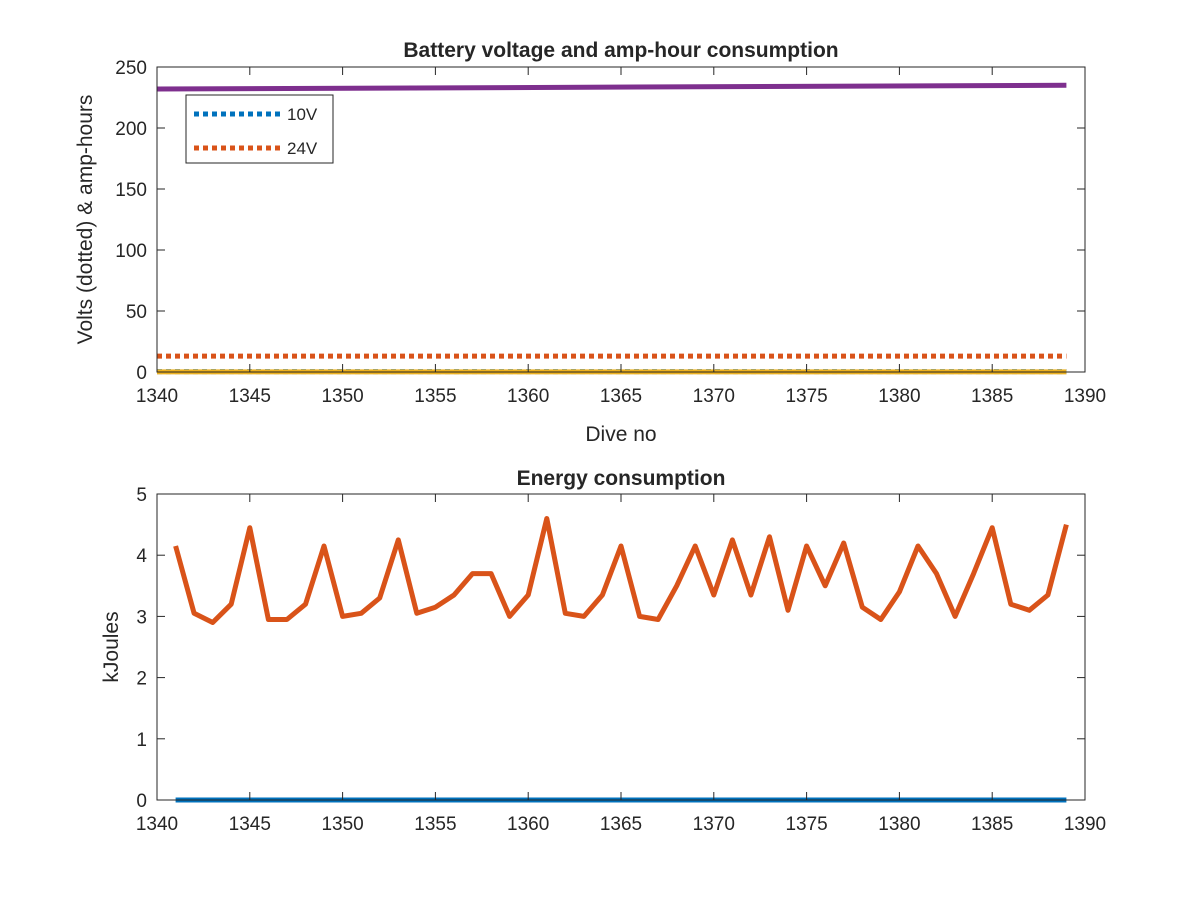 The height and width of the screenshot is (900, 1200). What do you see at coordinates (141, 740) in the screenshot?
I see `y-tick-label: 1` at bounding box center [141, 740].